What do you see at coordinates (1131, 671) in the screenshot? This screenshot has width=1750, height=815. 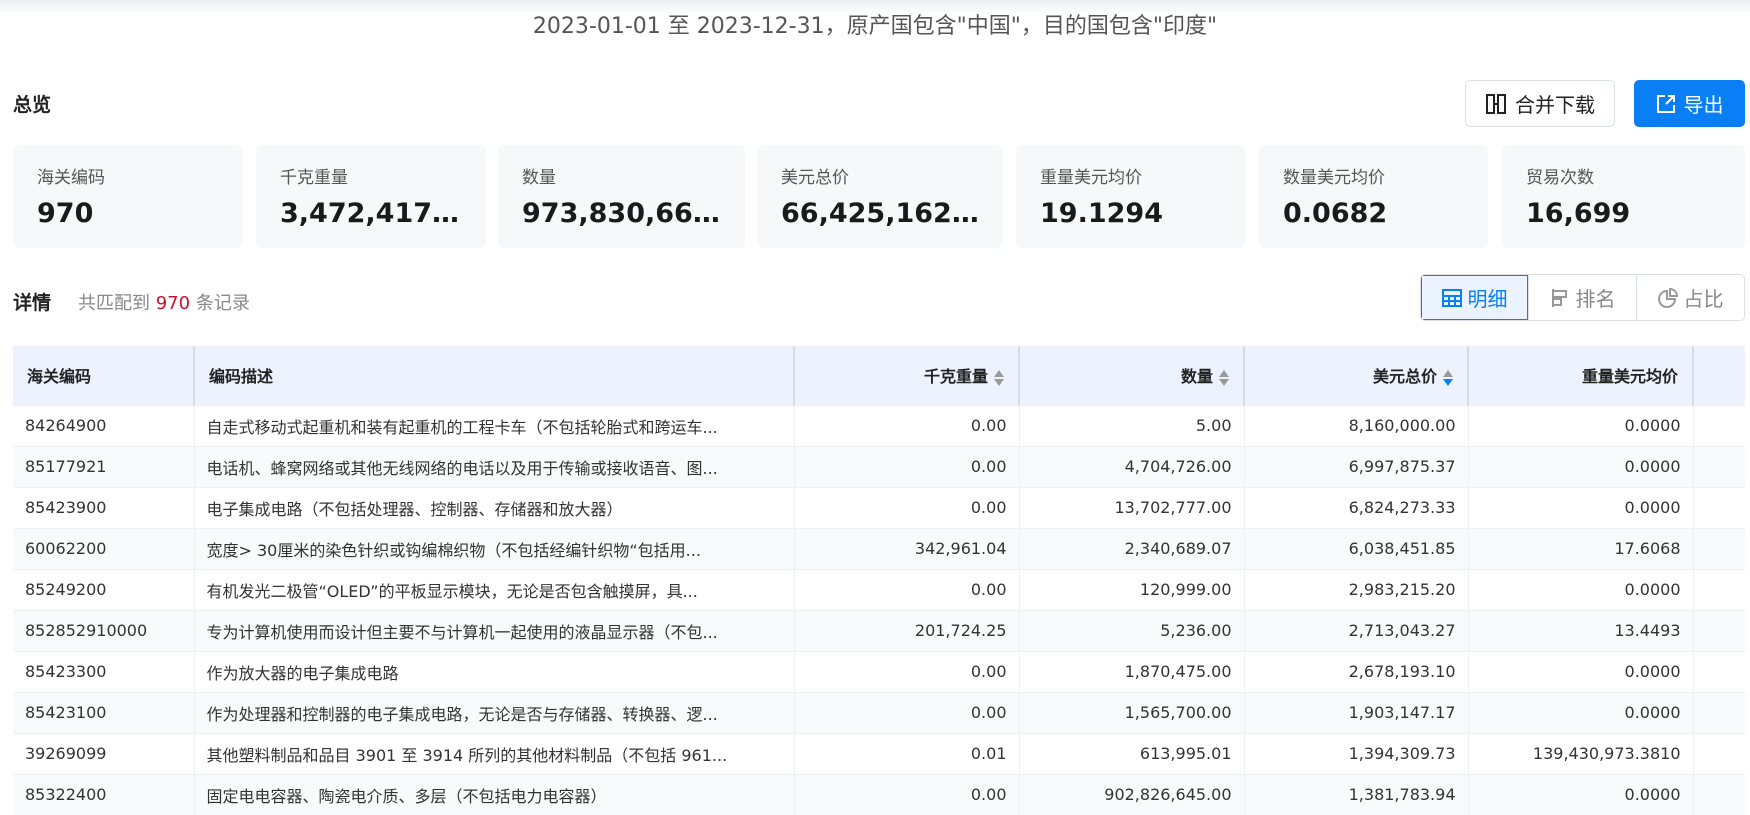 I see `table-cell: 1,870,475.00` at bounding box center [1131, 671].